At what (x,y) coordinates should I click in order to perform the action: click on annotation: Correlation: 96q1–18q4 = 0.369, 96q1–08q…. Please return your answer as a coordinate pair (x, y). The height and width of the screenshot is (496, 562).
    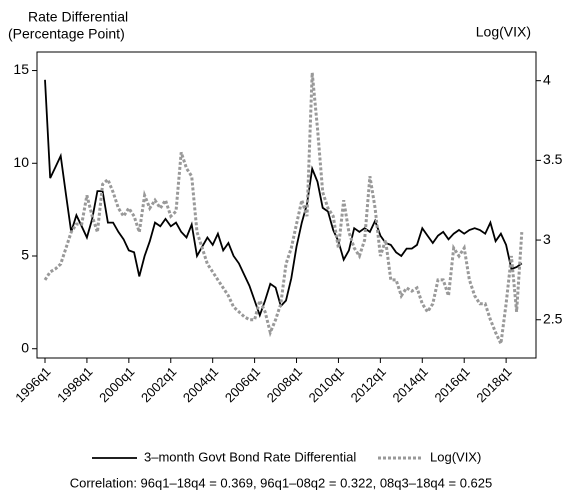
    Looking at the image, I should click on (281, 482).